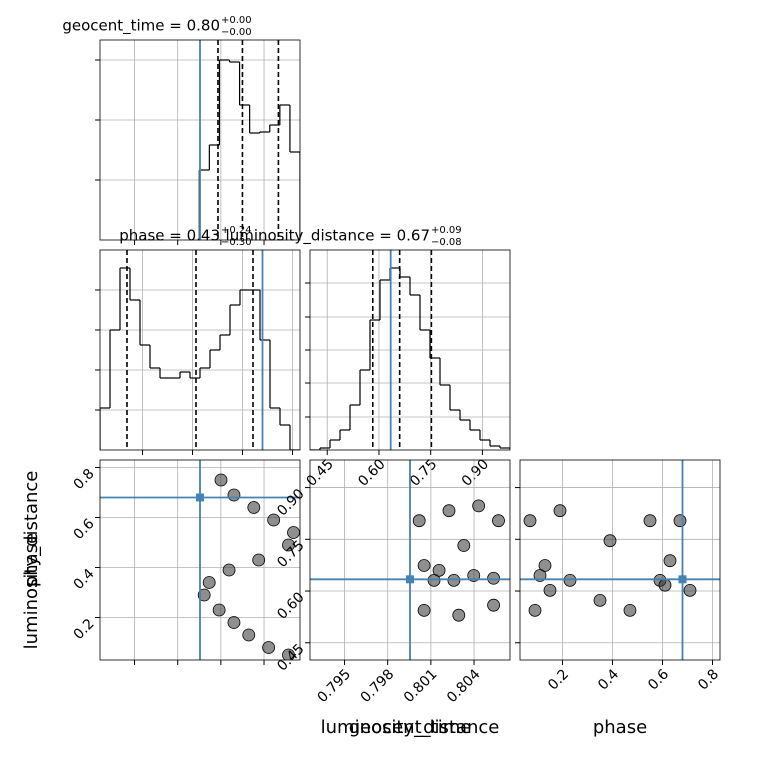 Image resolution: width=760 pixels, height=760 pixels. I want to click on x-tick-label: 0.2, so click(558, 679).